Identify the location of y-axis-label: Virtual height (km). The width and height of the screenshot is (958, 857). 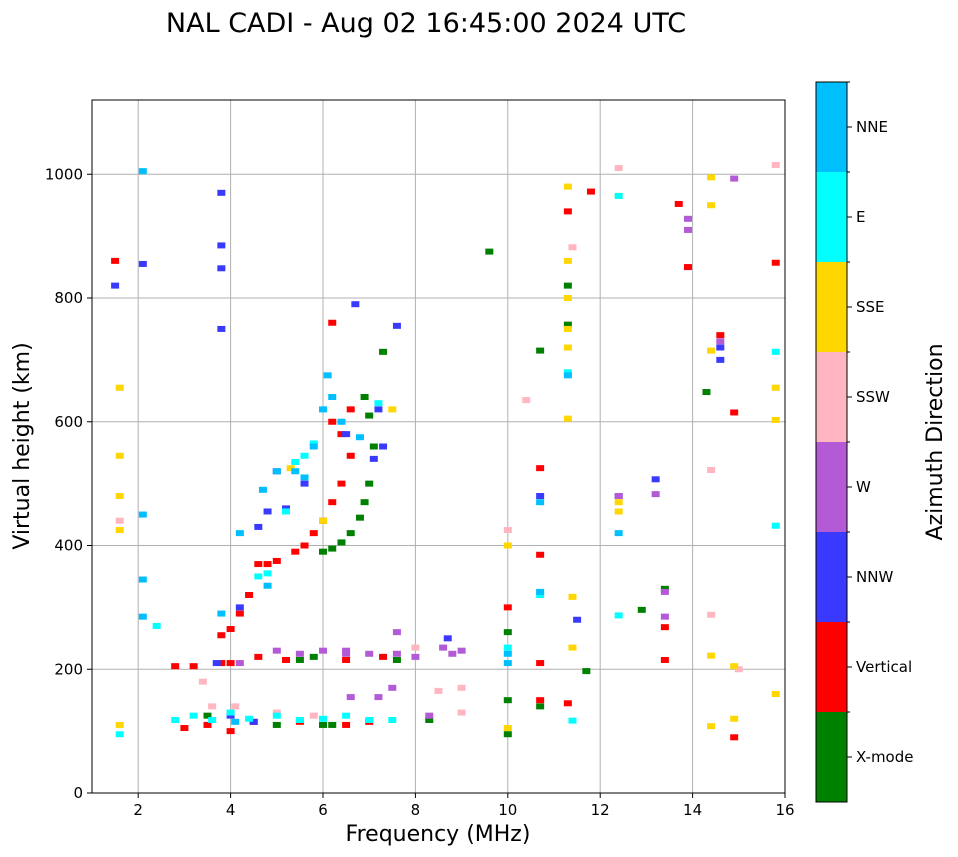
(22, 445).